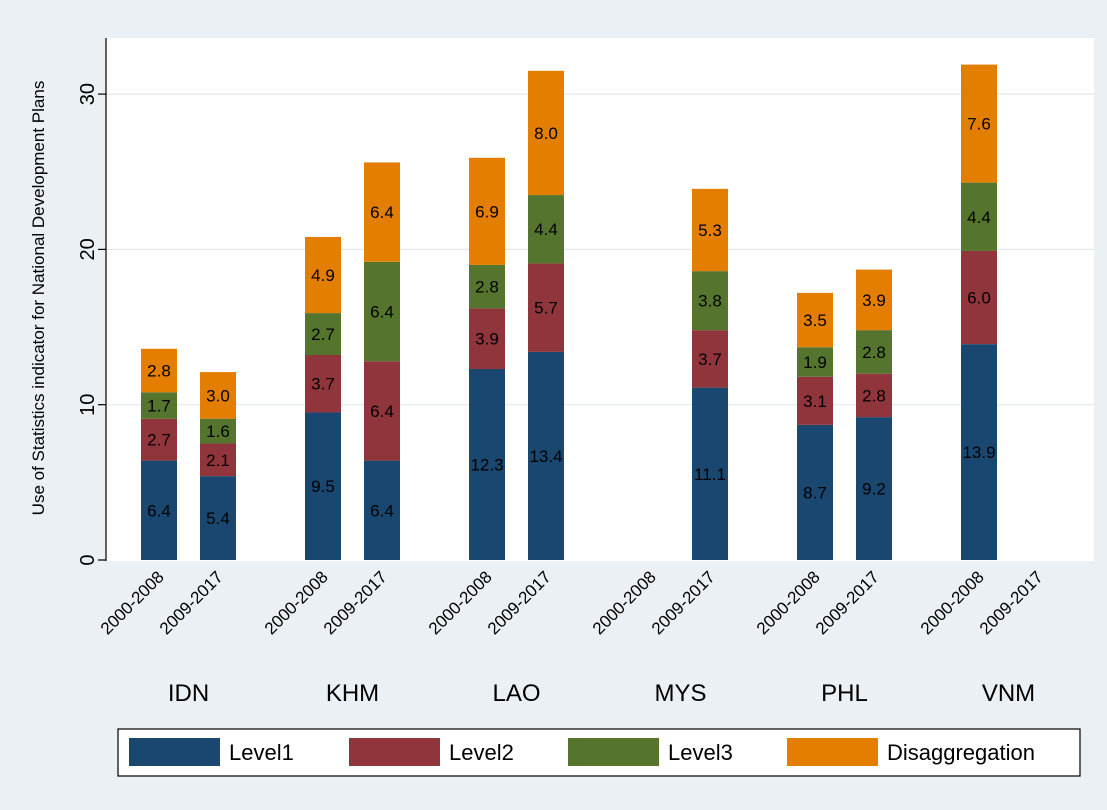  Describe the element at coordinates (88, 405) in the screenshot. I see `y-tick-label: 10` at that location.